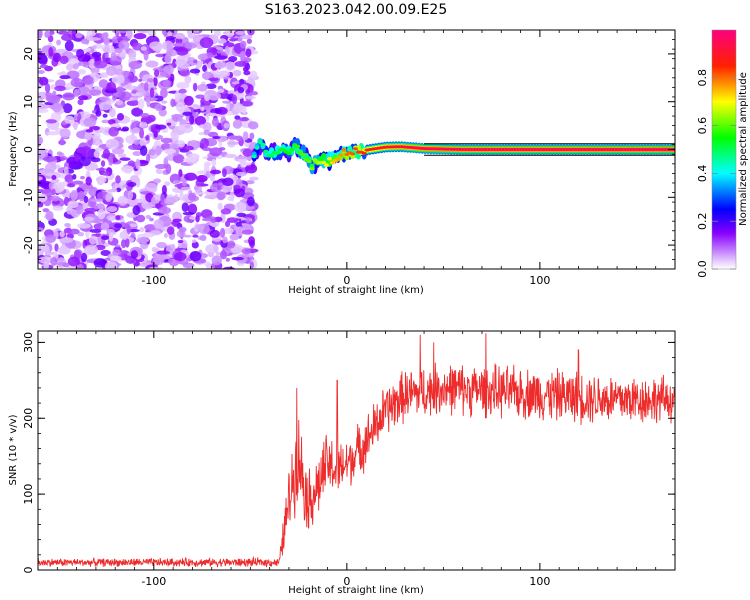  Describe the element at coordinates (13, 449) in the screenshot. I see `snr-y-axis-label: SNR (10 * v/v)` at that location.